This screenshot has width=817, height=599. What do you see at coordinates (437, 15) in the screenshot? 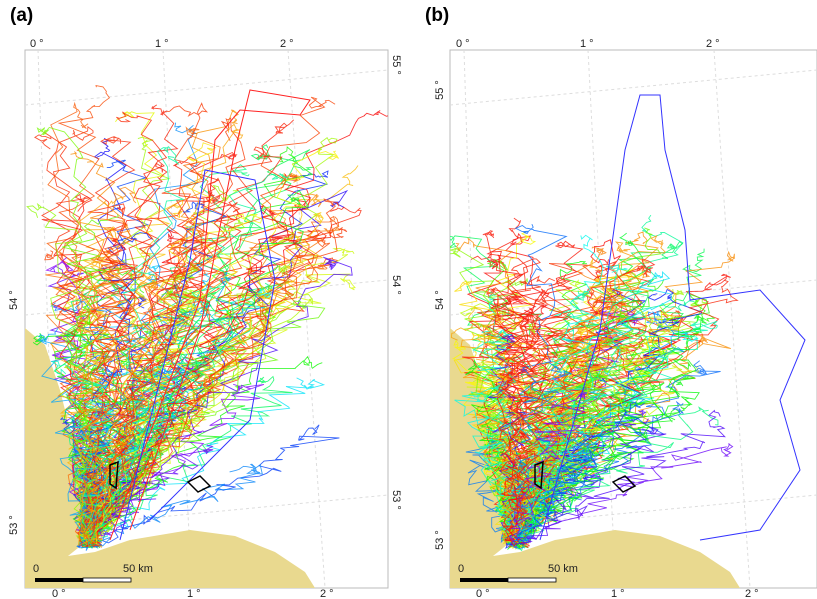
I see `panel-label: (b)` at bounding box center [437, 15].